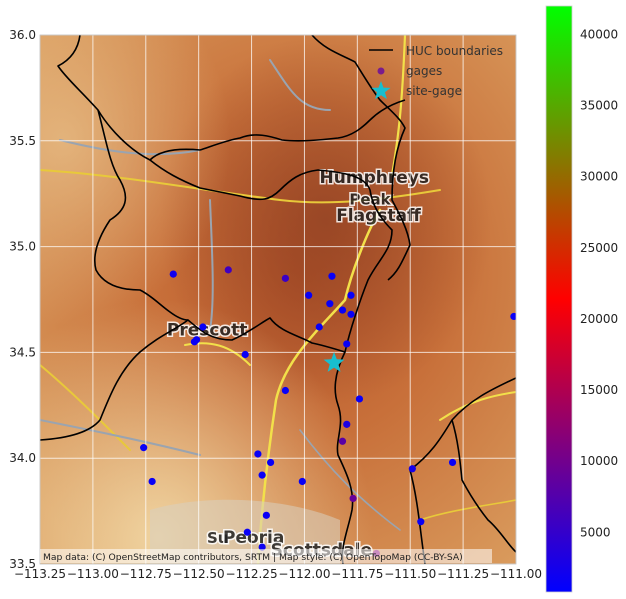 The height and width of the screenshot is (599, 626). I want to click on legend-item-site-gage: site-gage, so click(416, 90).